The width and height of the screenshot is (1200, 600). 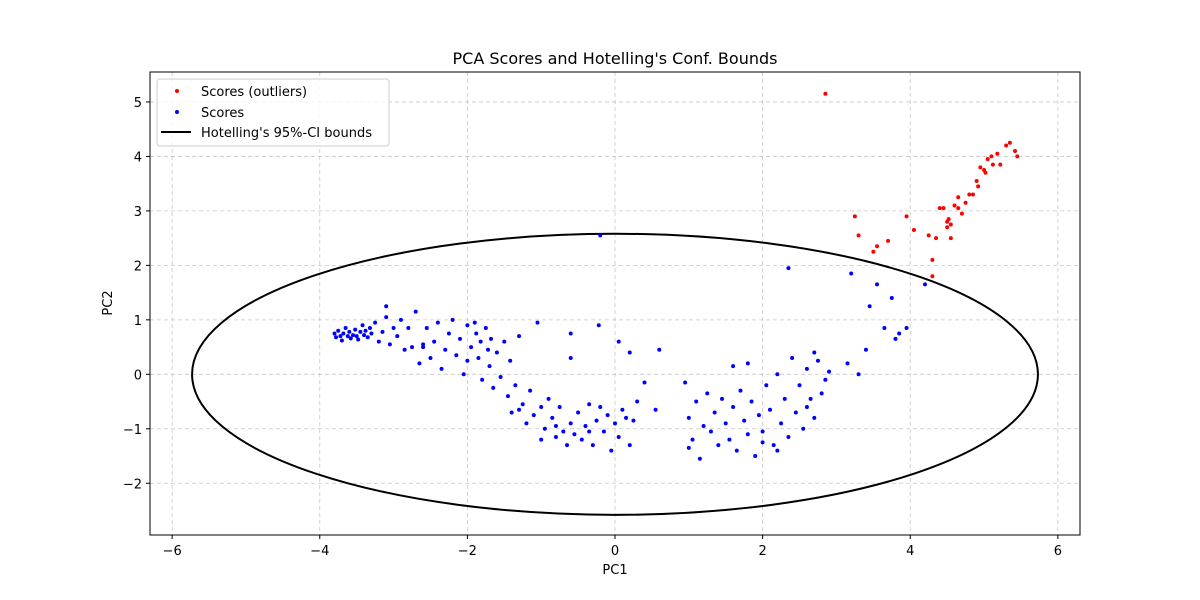 What do you see at coordinates (138, 103) in the screenshot?
I see `y-tick-label: 5` at bounding box center [138, 103].